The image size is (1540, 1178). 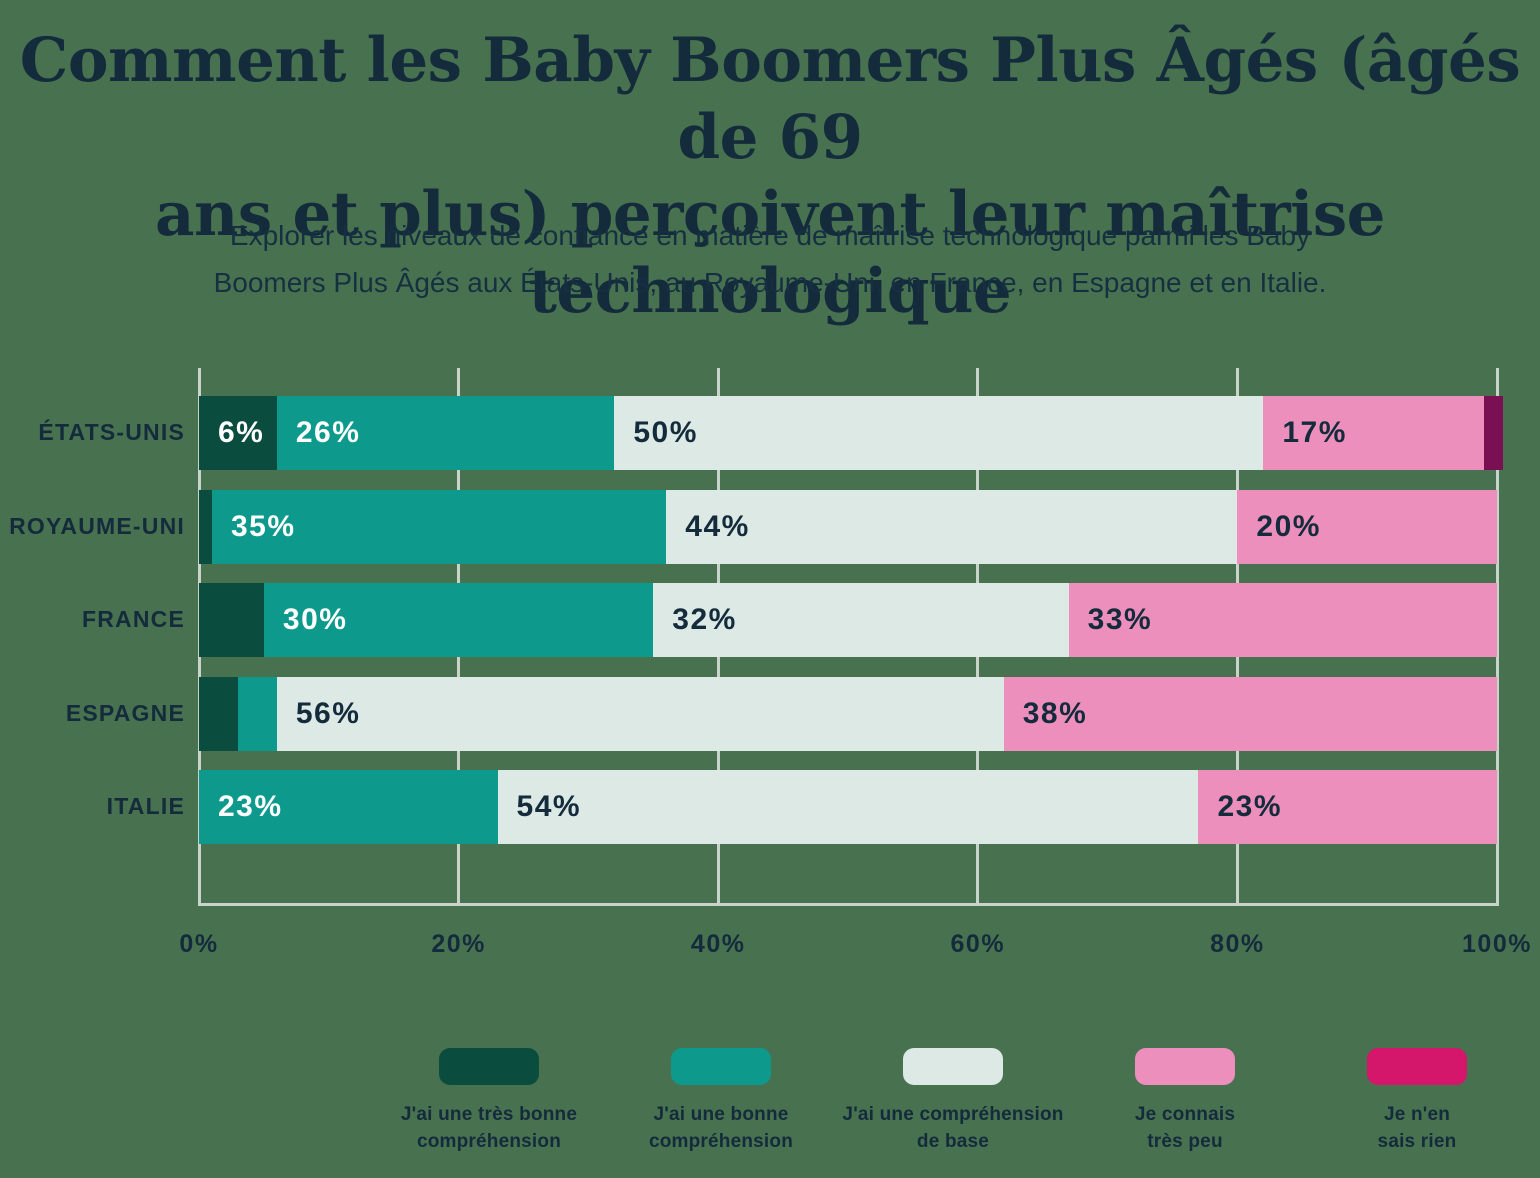 I want to click on bar-segment: 56%, so click(x=640, y=713).